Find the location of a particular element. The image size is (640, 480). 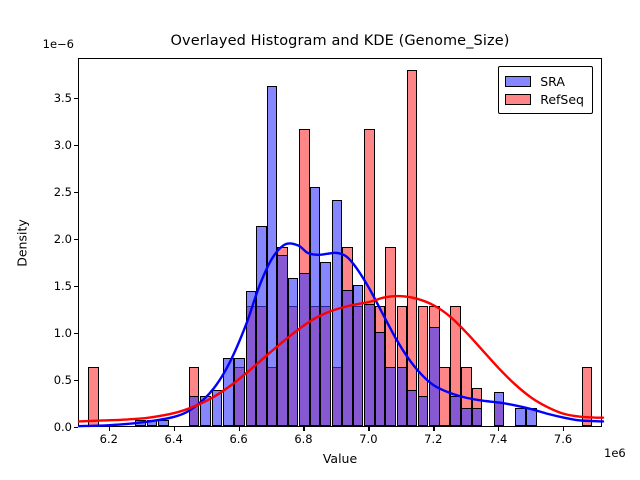

legend-swatch-refseq-icon is located at coordinates (518, 99).